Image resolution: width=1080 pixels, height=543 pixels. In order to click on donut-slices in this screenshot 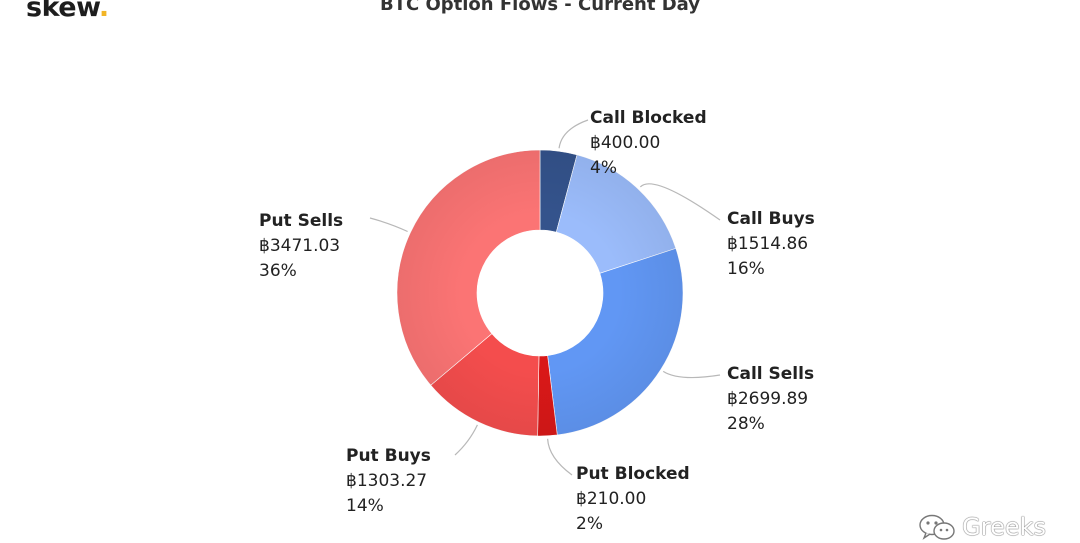, I will do `click(540, 293)`.